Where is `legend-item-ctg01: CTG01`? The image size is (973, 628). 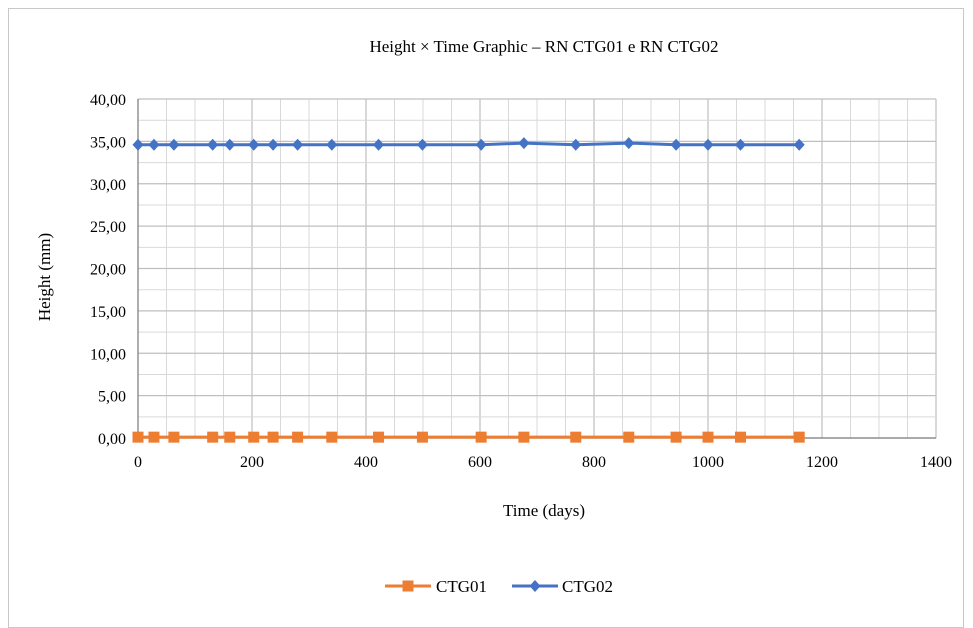 legend-item-ctg01: CTG01 is located at coordinates (436, 586).